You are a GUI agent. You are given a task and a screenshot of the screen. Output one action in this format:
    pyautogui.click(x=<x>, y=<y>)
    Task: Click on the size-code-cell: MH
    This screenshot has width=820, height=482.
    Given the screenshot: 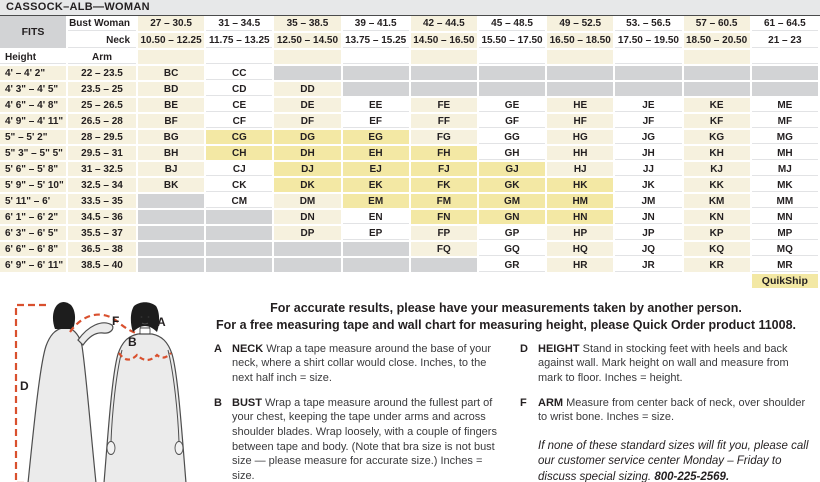 What is the action you would take?
    pyautogui.click(x=785, y=154)
    